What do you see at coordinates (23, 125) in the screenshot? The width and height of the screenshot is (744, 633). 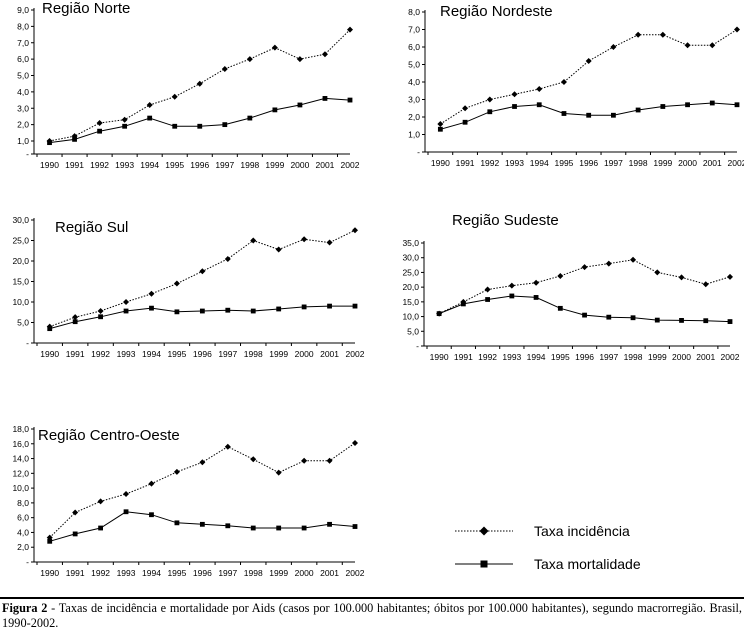 I see `y-tick-label: 2,0` at bounding box center [23, 125].